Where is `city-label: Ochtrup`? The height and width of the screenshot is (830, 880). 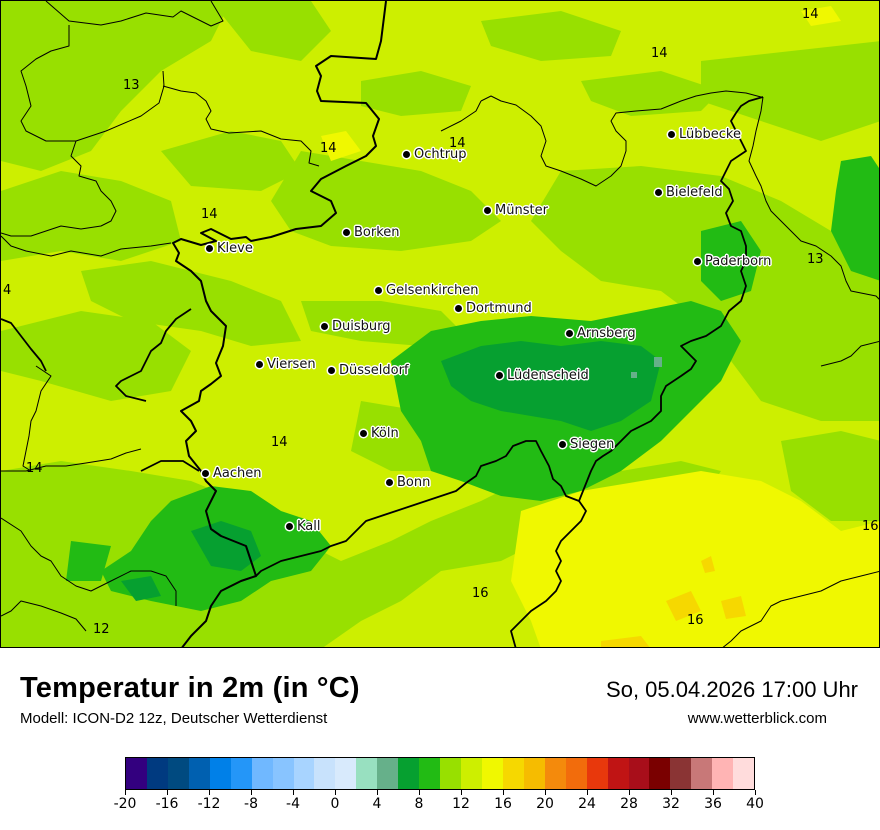 city-label: Ochtrup is located at coordinates (440, 154).